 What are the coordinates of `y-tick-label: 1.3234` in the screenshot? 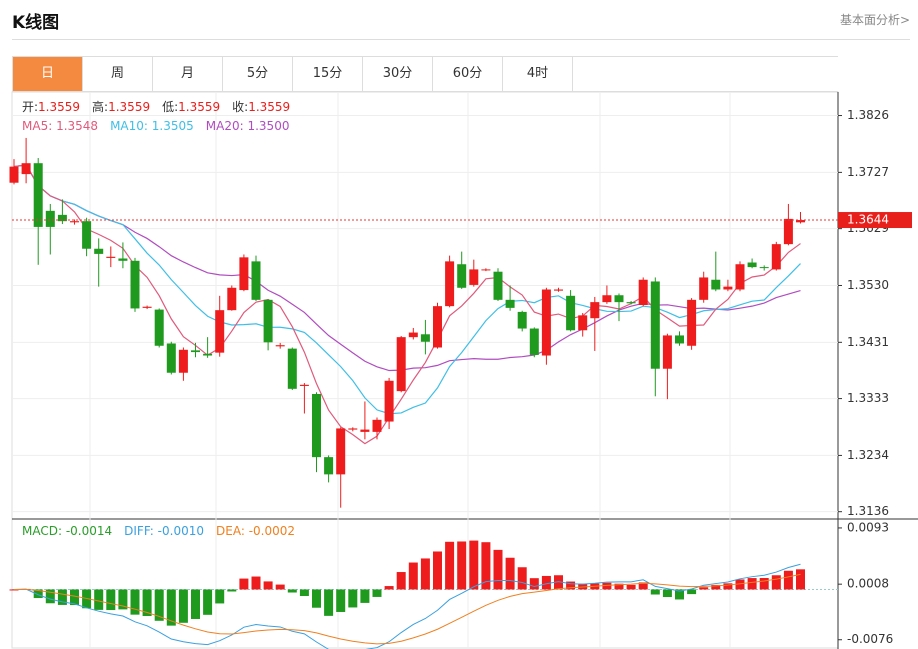 It's located at (868, 455).